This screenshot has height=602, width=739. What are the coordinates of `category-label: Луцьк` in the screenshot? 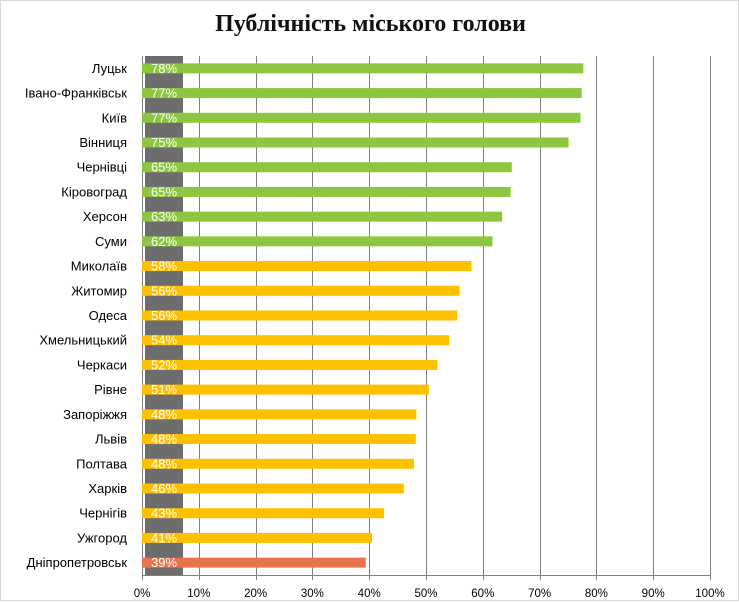 It's located at (109, 68).